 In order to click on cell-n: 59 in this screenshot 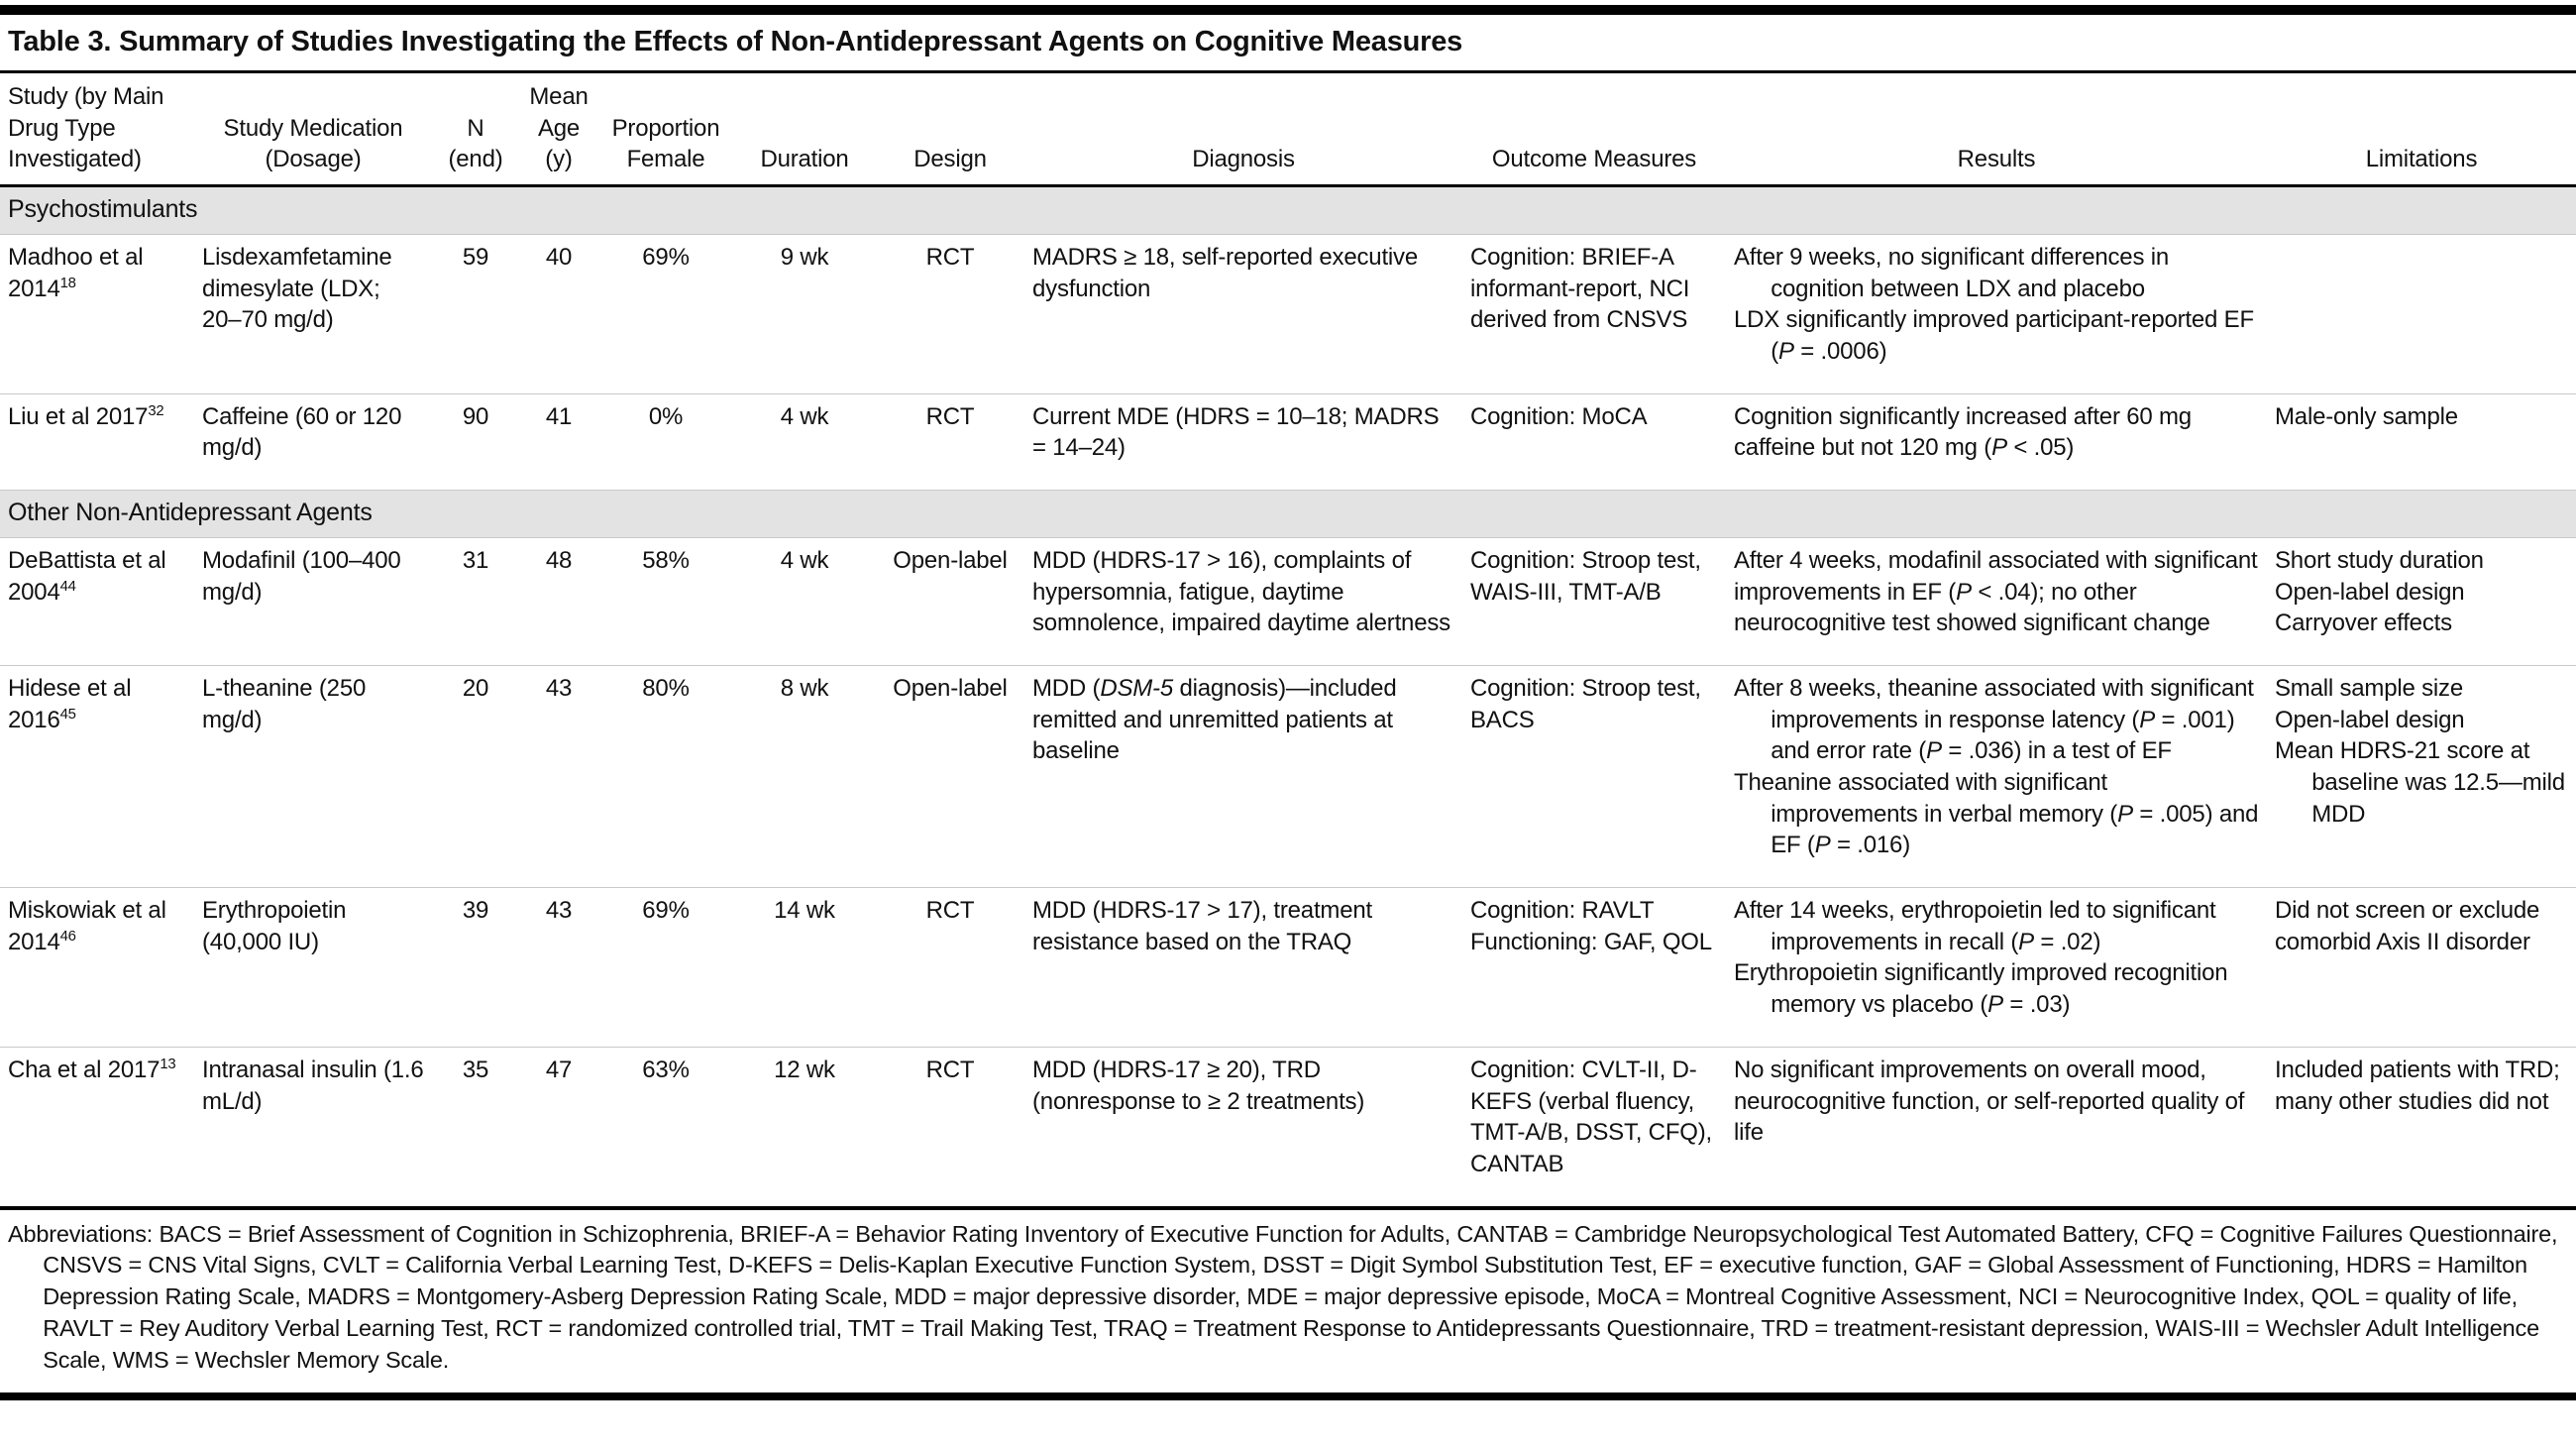, I will do `click(476, 314)`.